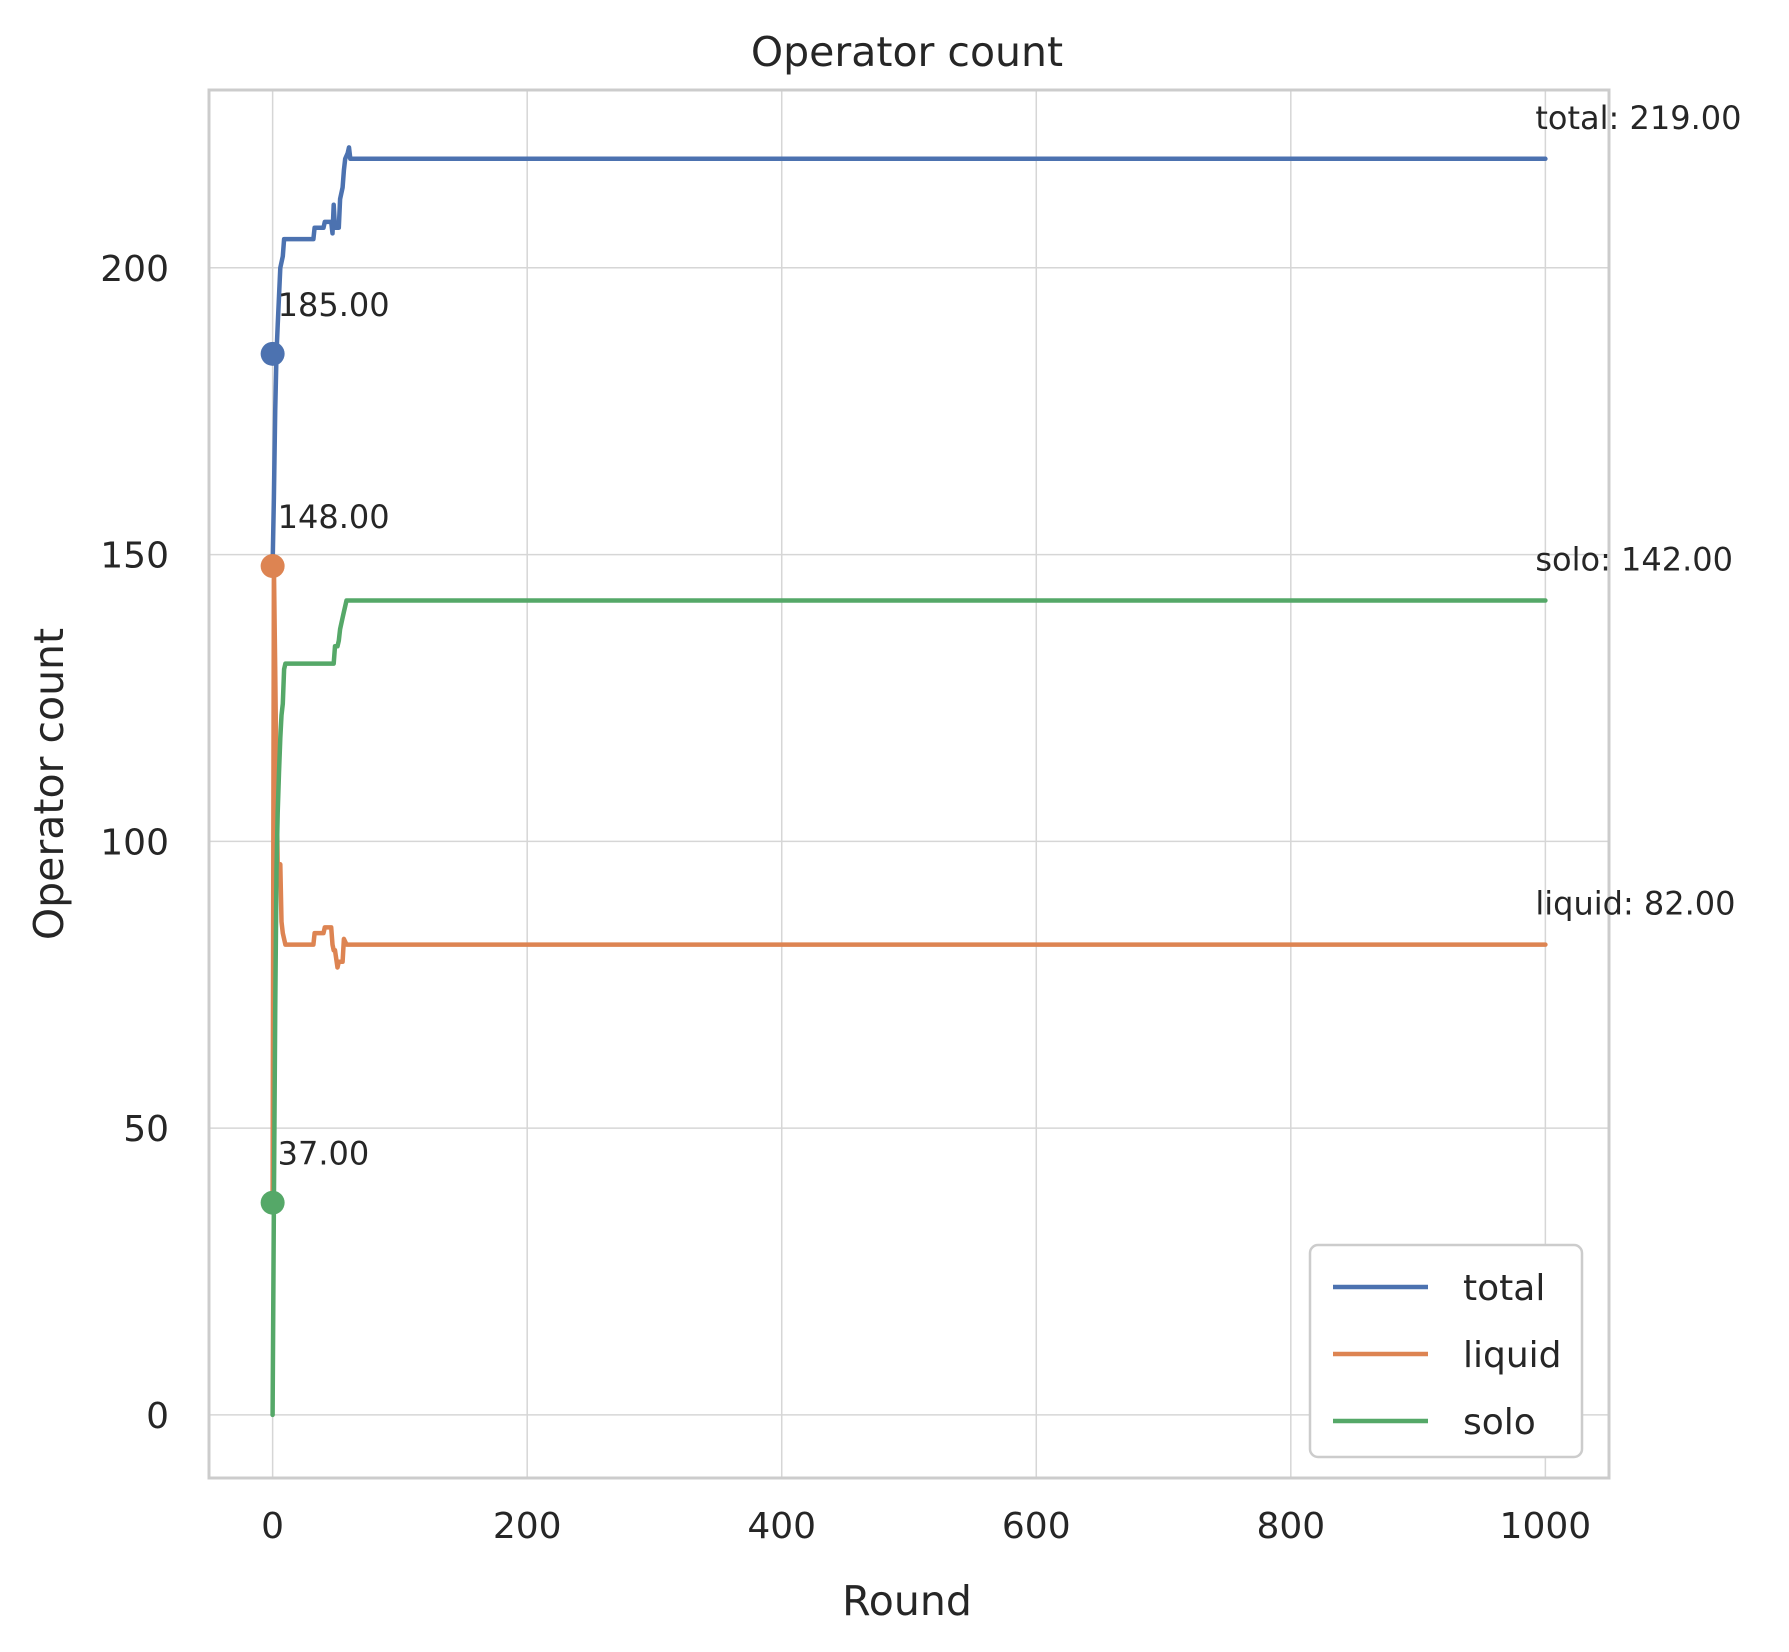  I want to click on x-tick-label: 600, so click(1036, 1526).